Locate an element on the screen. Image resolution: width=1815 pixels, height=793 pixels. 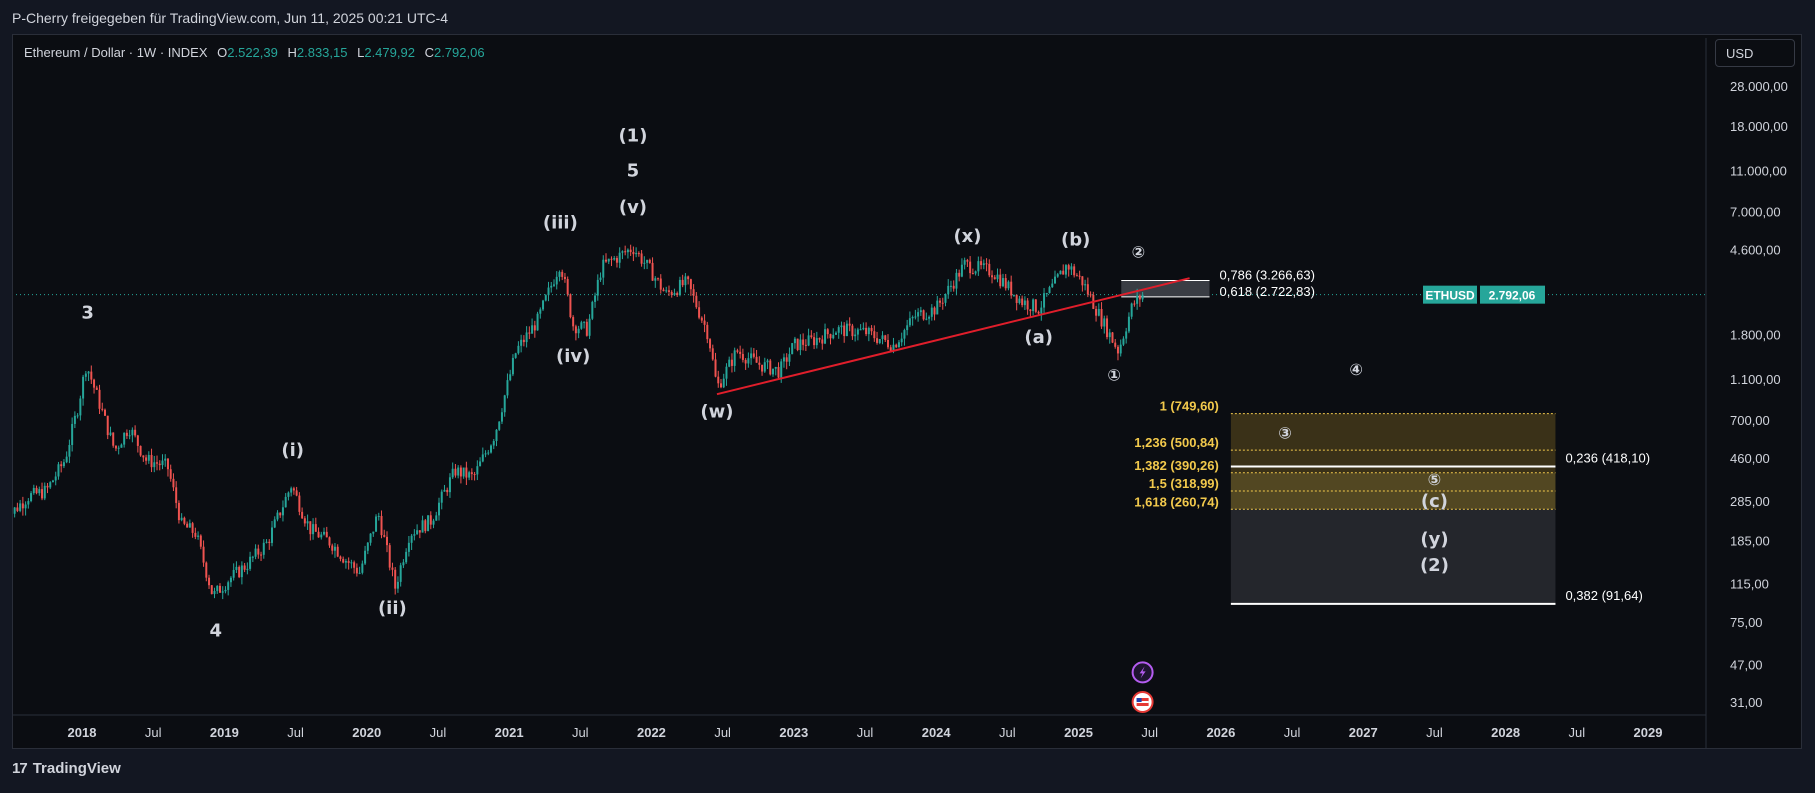
time-tick-label: 2024 is located at coordinates (937, 732).